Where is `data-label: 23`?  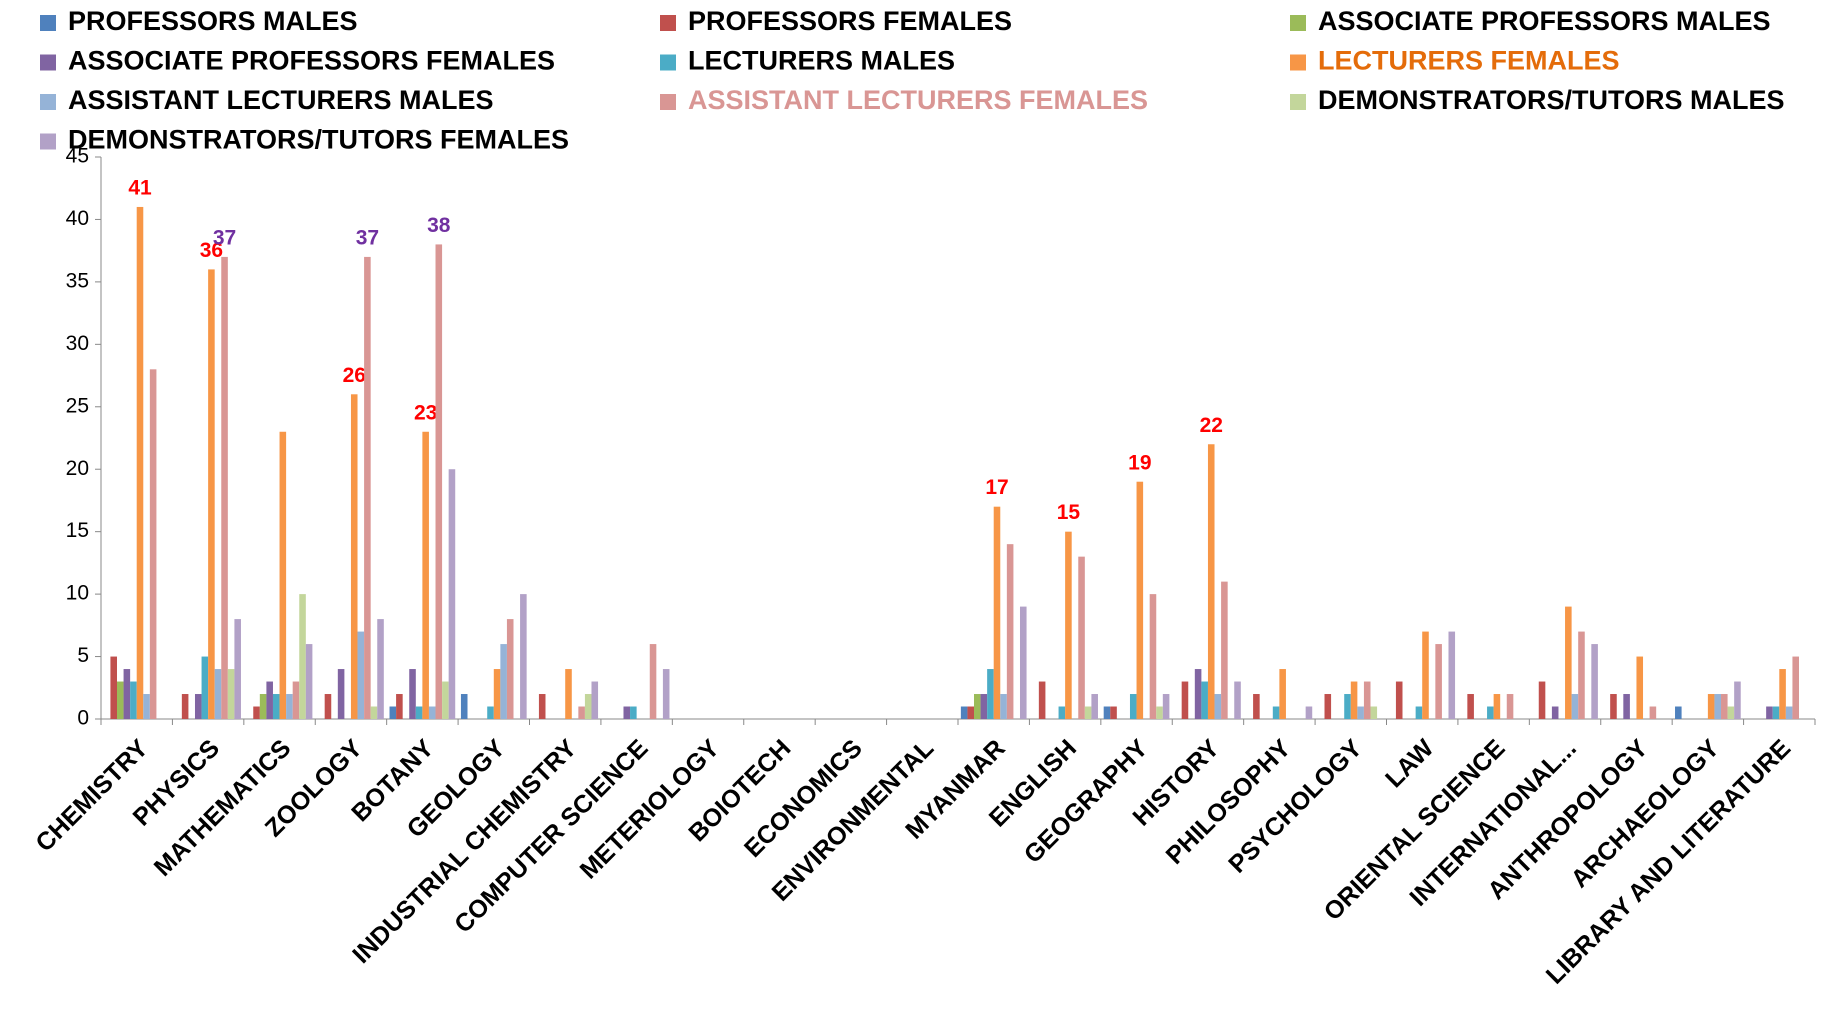
data-label: 23 is located at coordinates (425, 412).